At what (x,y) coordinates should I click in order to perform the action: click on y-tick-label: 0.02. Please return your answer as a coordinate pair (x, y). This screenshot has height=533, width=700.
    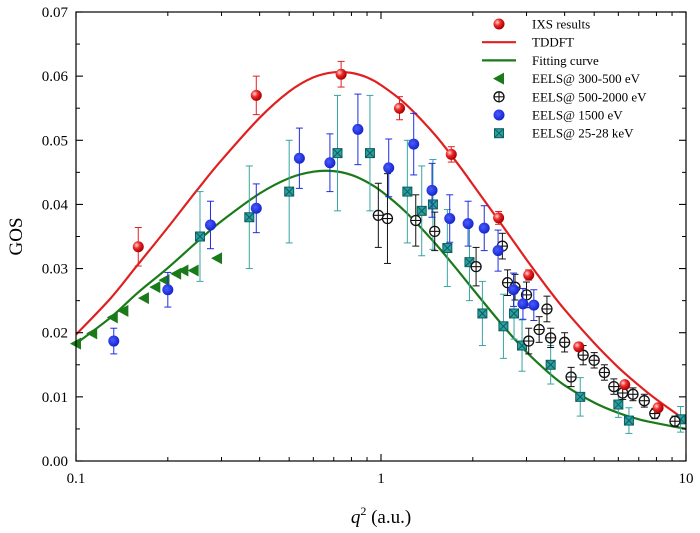
    Looking at the image, I should click on (55, 334).